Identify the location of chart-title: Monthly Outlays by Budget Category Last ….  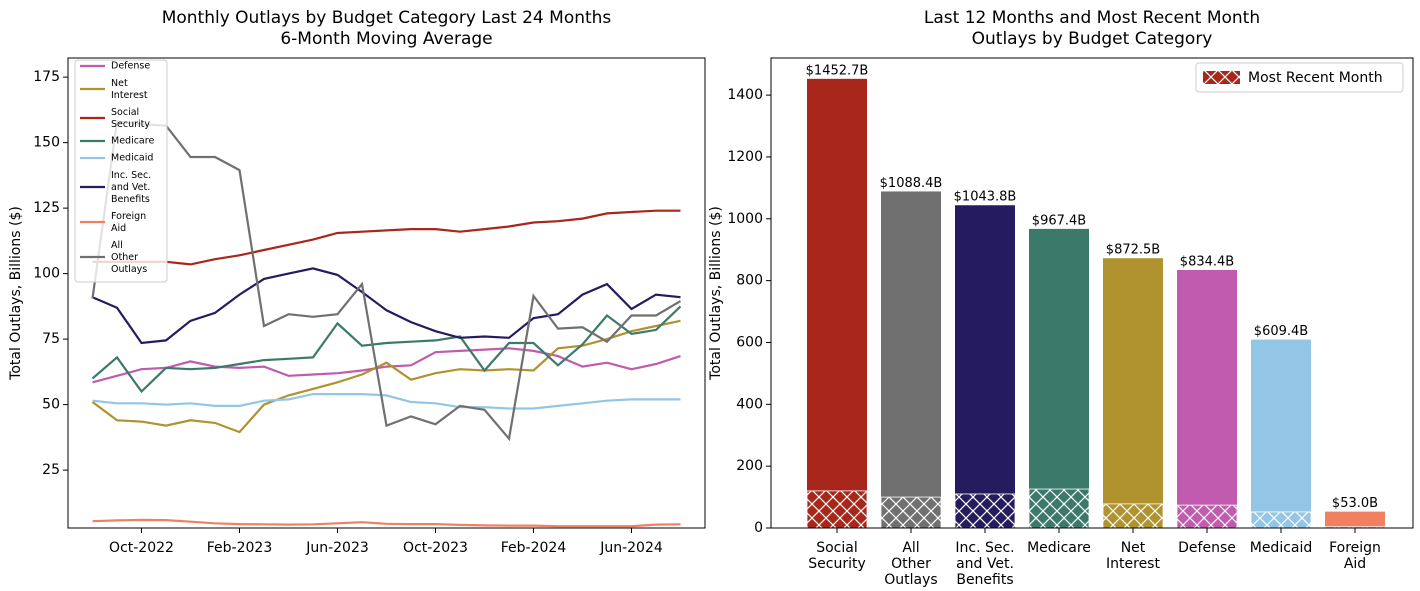
(387, 28).